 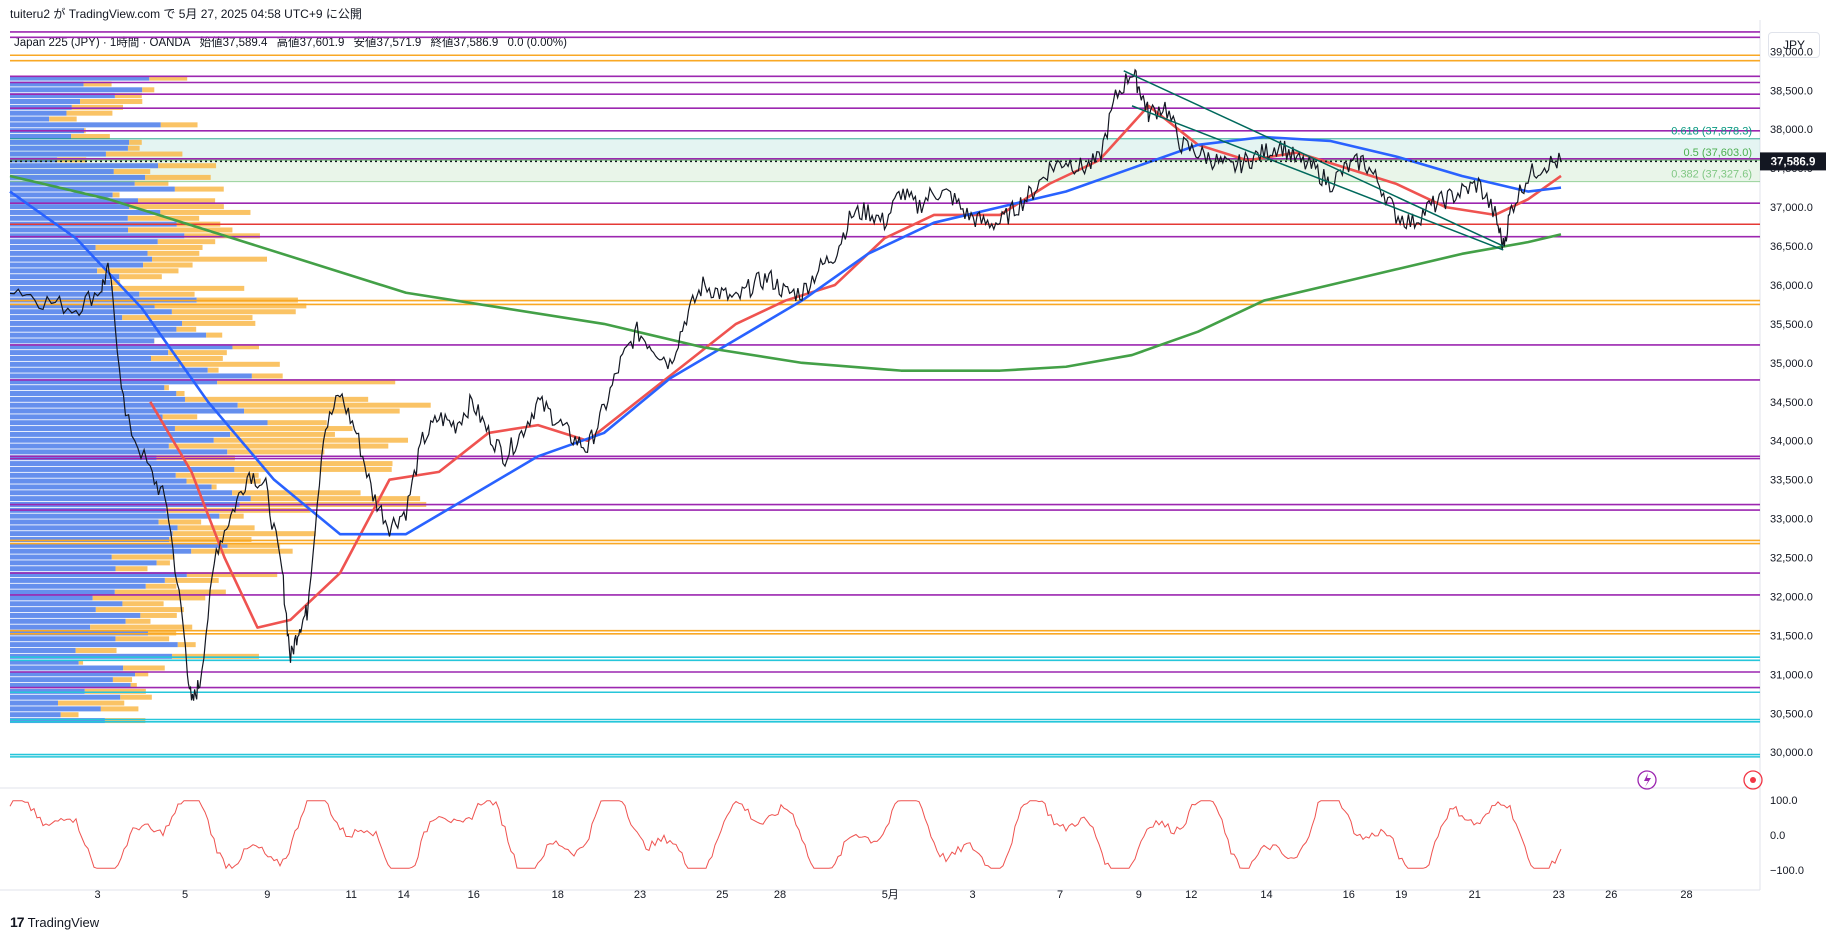 I want to click on y-axis-tick-label: 38,000.0, so click(x=1791, y=130).